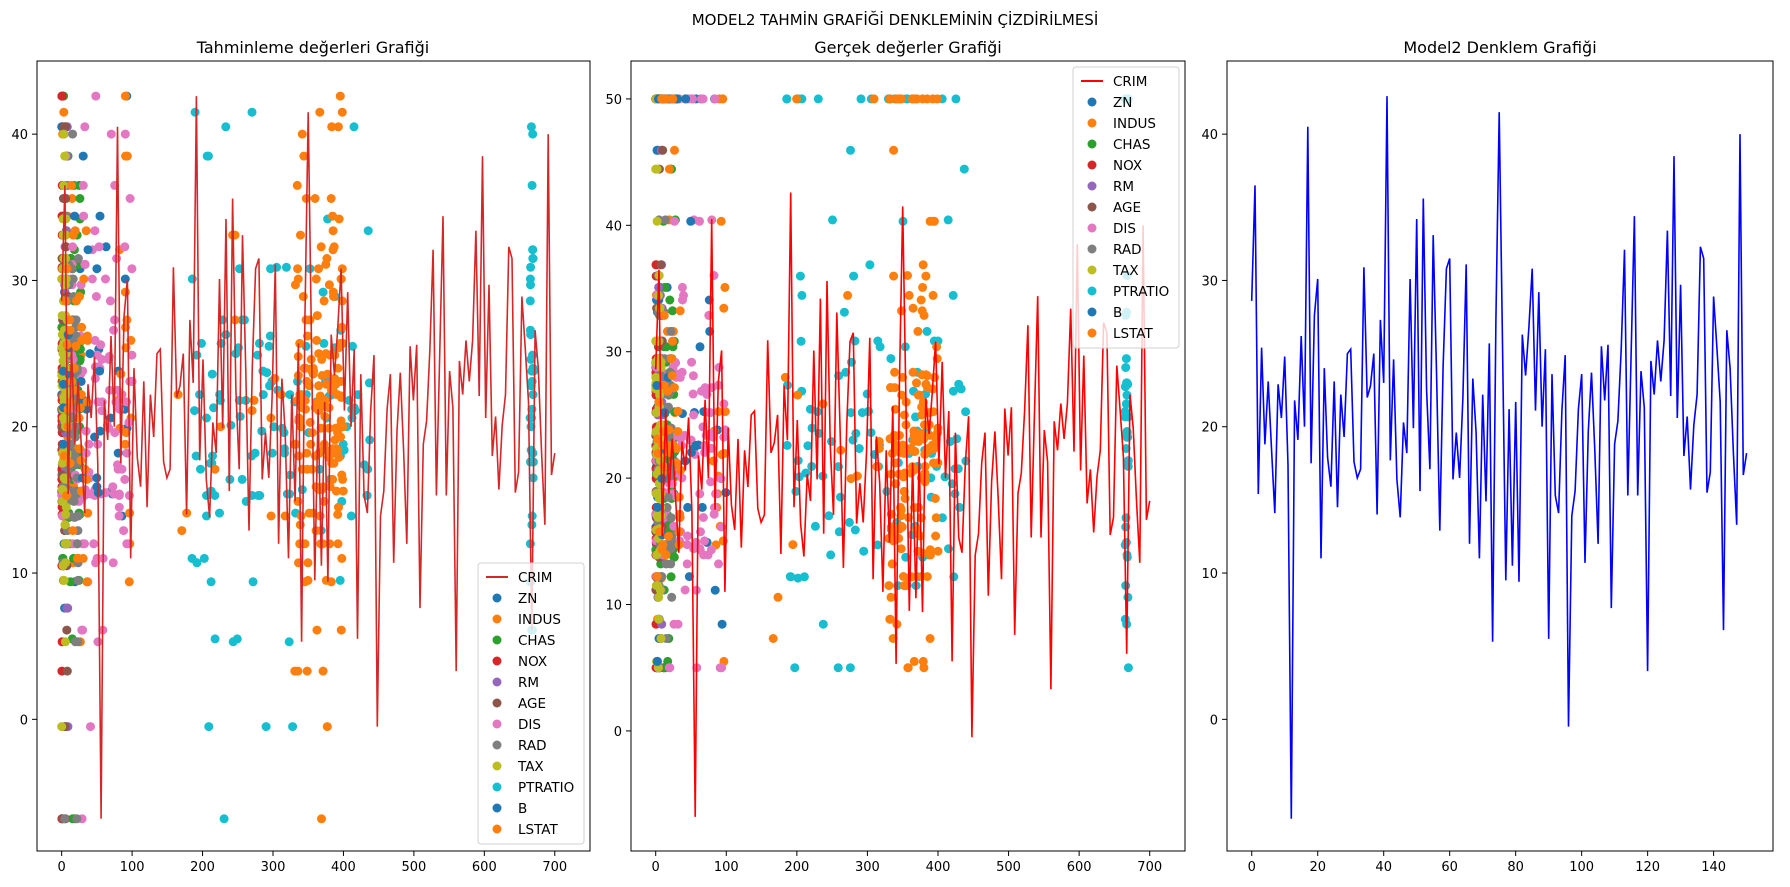 The width and height of the screenshot is (1790, 887). I want to click on legend-marker-dis, so click(497, 724).